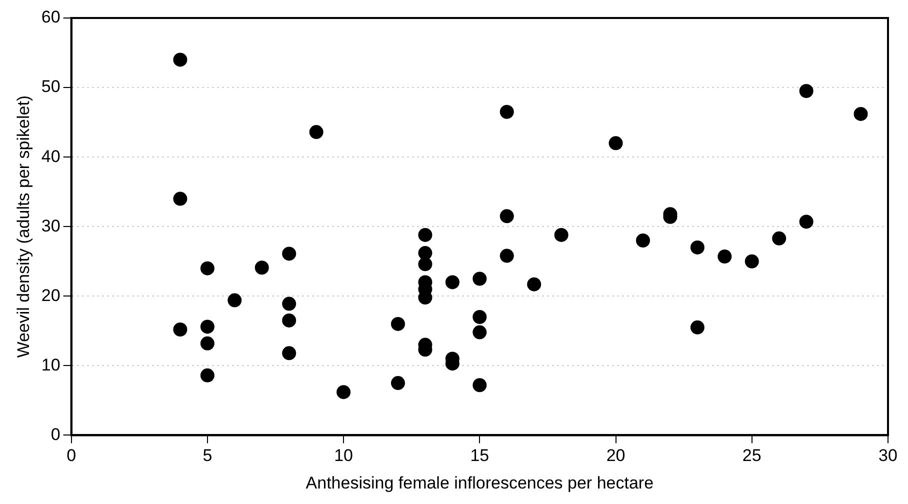  Describe the element at coordinates (888, 456) in the screenshot. I see `x-tick-label: 30` at that location.